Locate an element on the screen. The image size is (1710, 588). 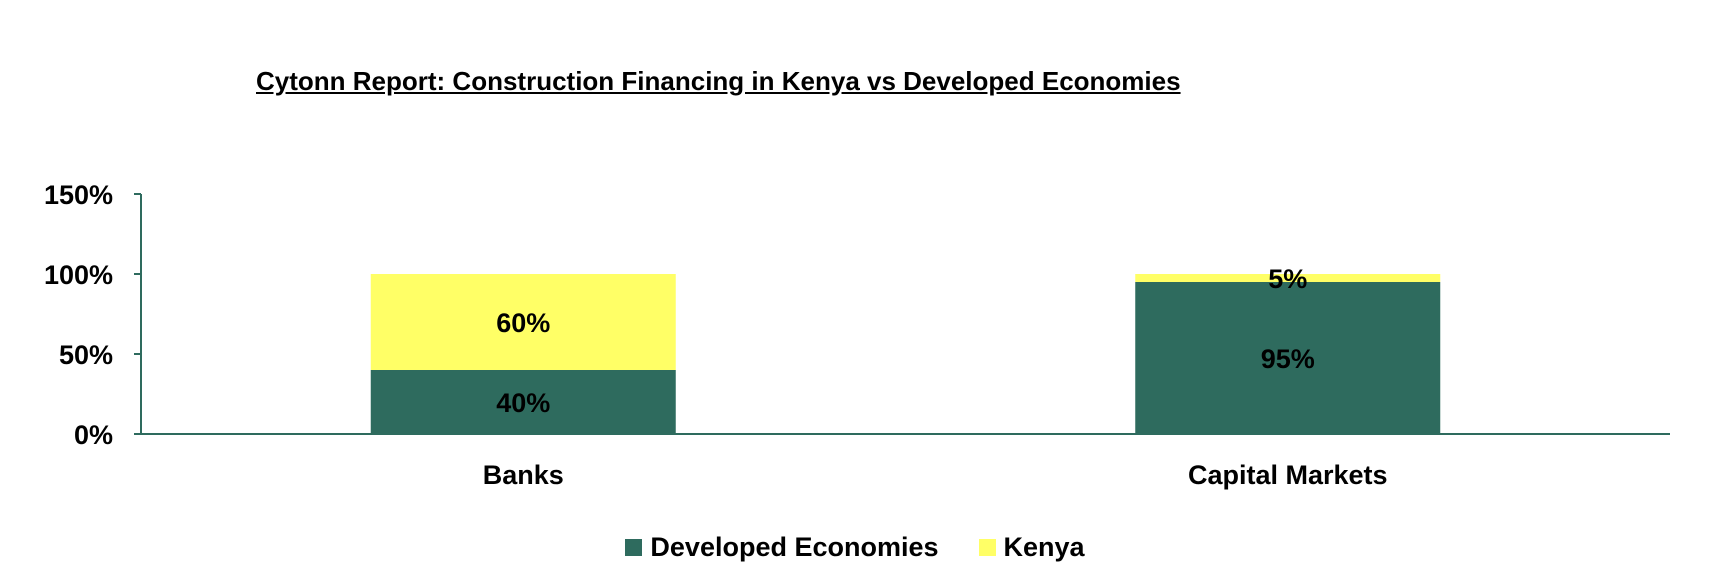
legend-item-developed-economies: Developed Economies is located at coordinates (782, 547).